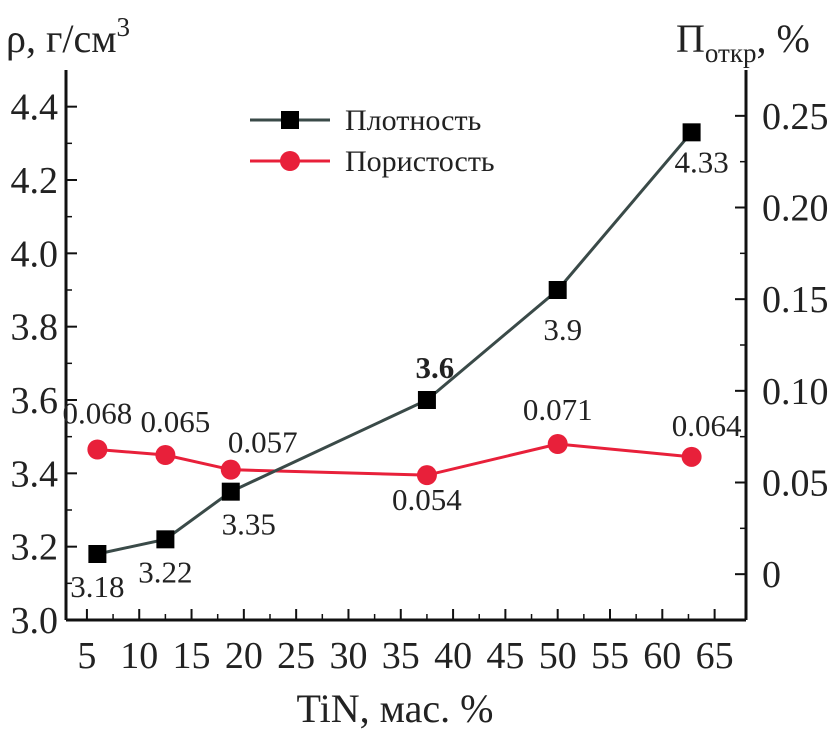 This screenshot has height=737, width=835. I want to click on density-data-label: 3.18, so click(97, 586).